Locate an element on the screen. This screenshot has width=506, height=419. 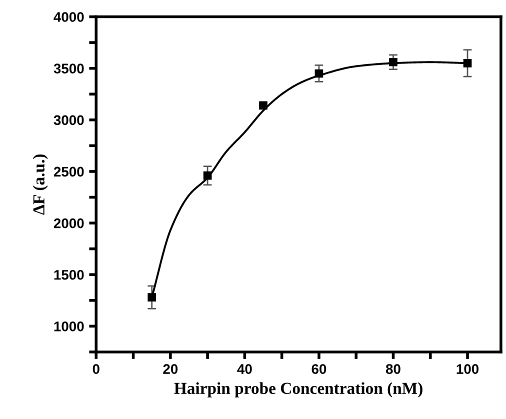
y-tick-label: 2500 is located at coordinates (69, 171).